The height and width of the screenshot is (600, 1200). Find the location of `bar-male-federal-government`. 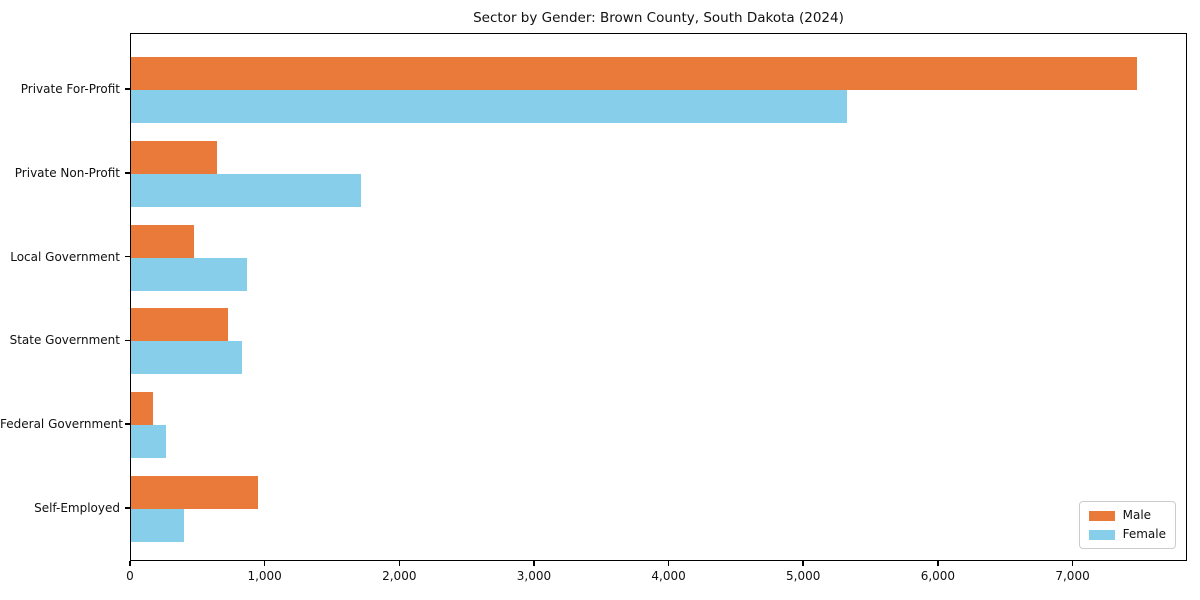

bar-male-federal-government is located at coordinates (142, 409).